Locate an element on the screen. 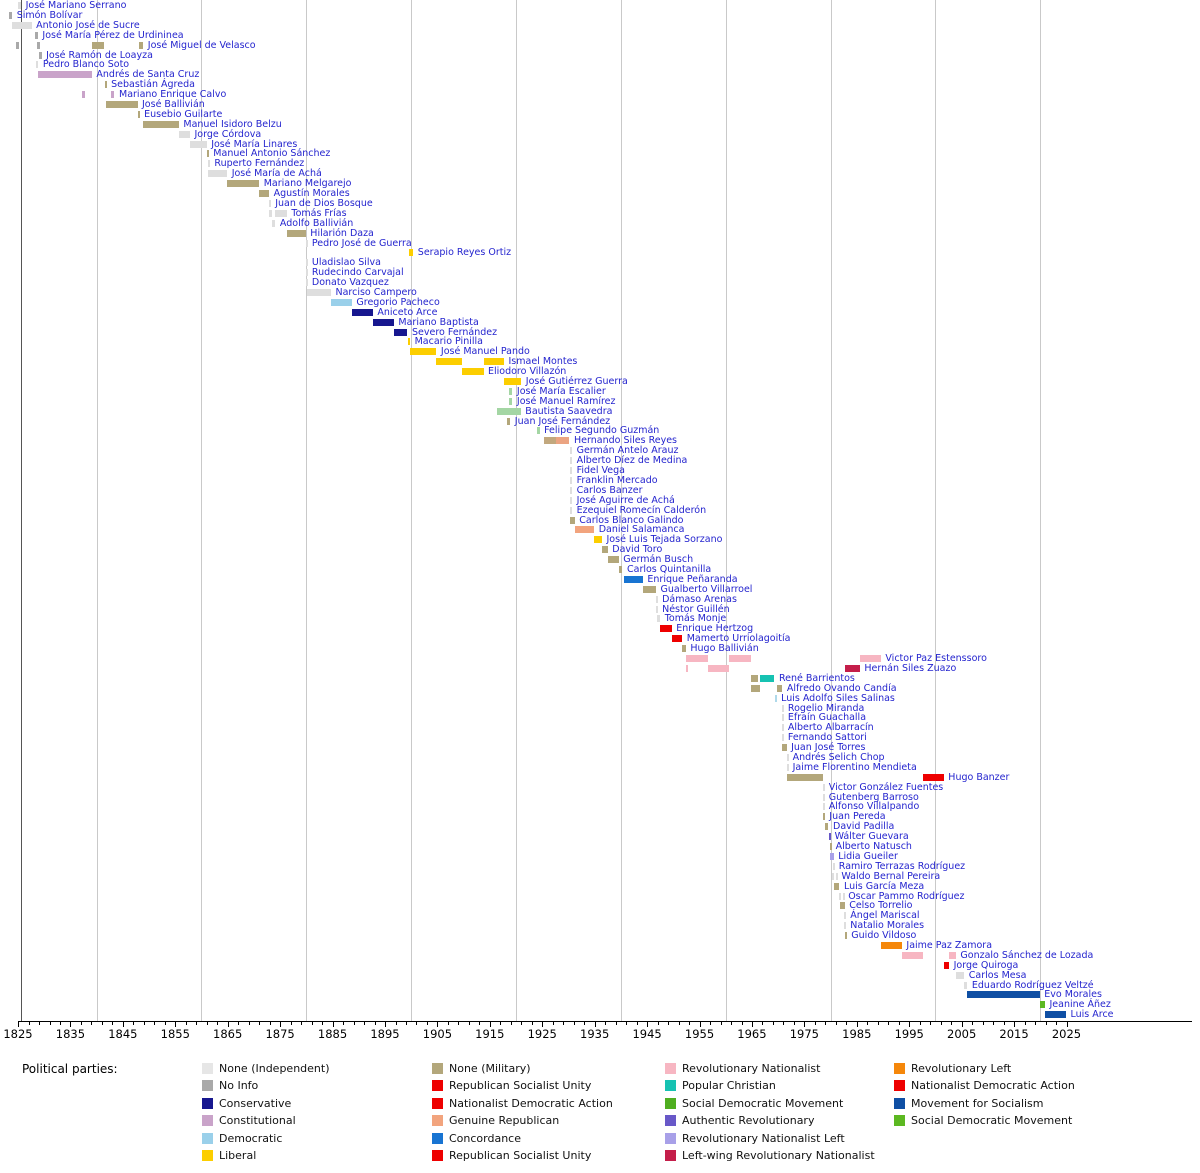  president-label: Natalio Morales is located at coordinates (887, 926).